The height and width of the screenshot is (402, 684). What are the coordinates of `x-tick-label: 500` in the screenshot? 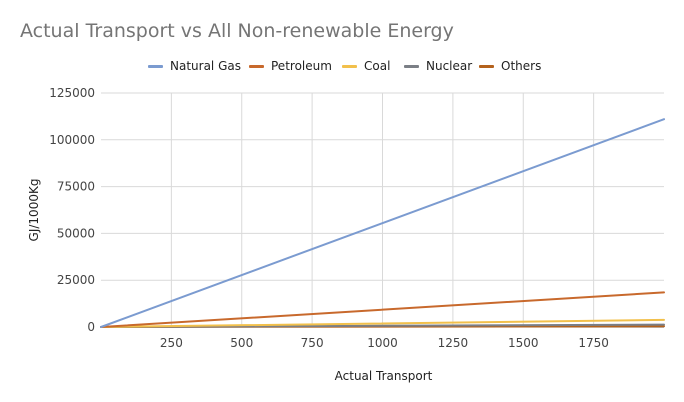 It's located at (241, 343).